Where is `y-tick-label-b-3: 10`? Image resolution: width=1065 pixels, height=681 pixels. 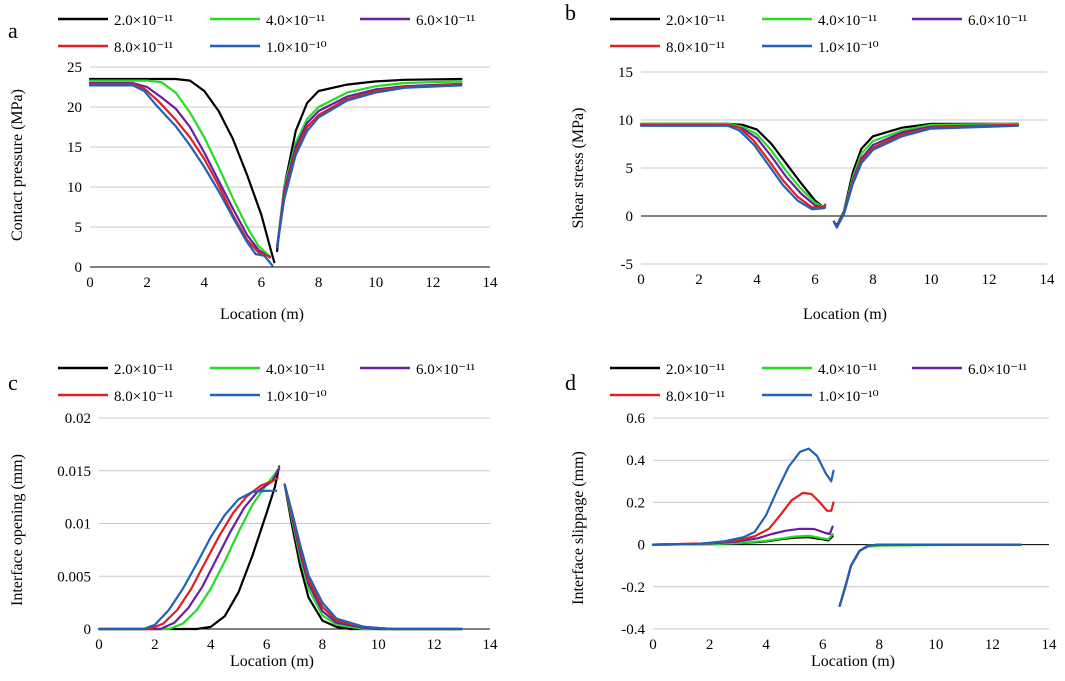
y-tick-label-b-3: 10 is located at coordinates (625, 121).